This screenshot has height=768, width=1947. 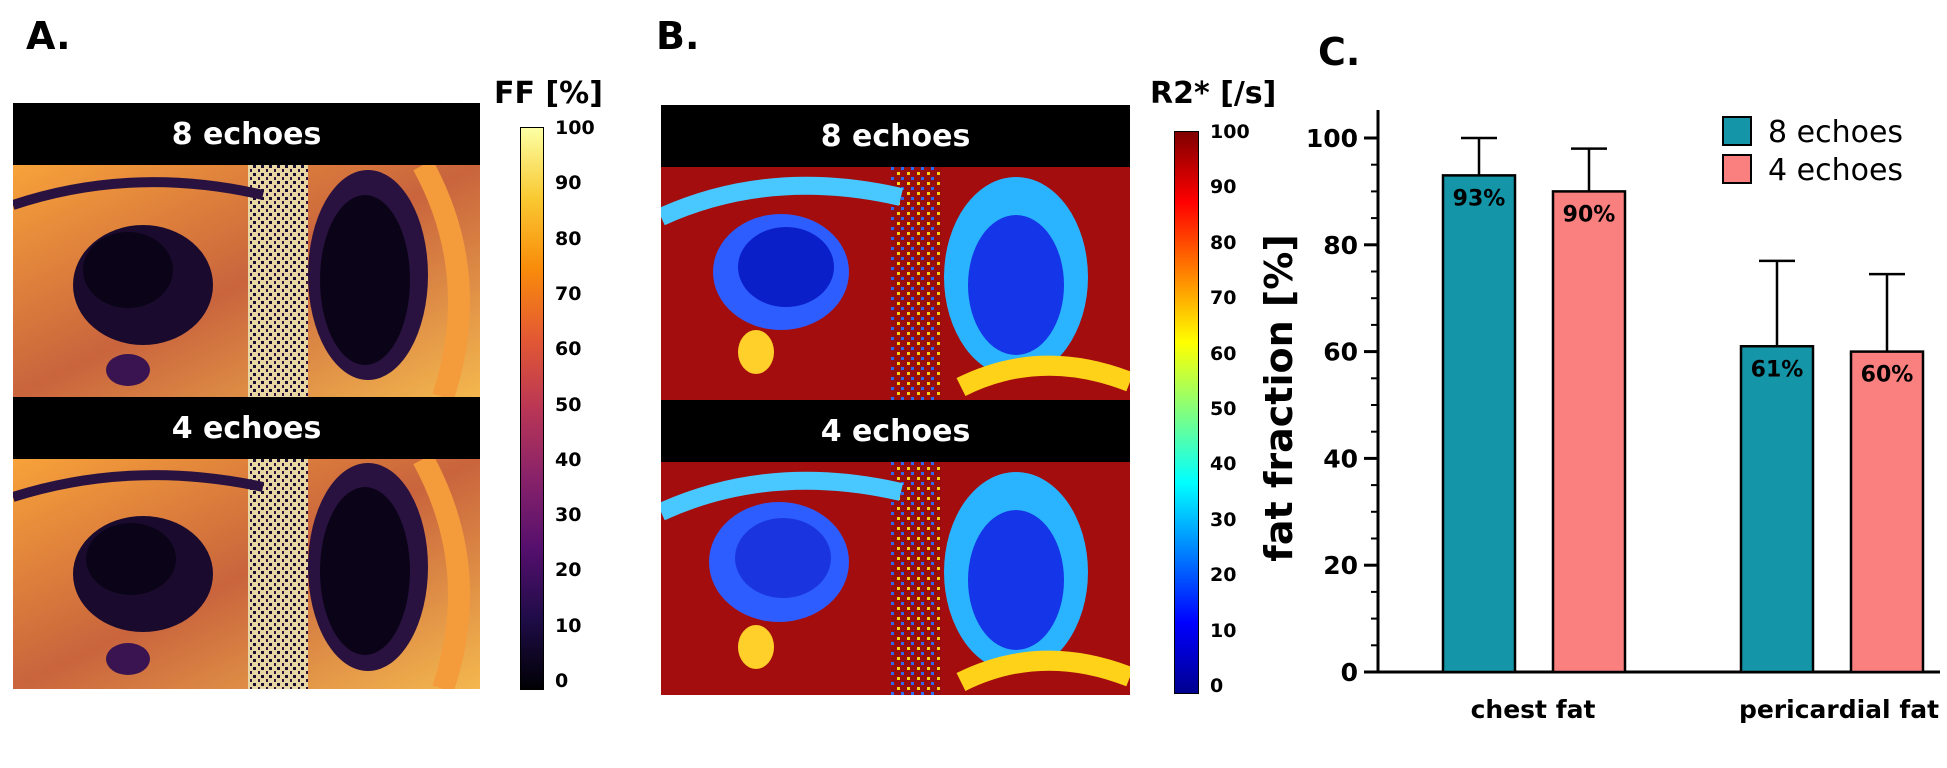 What do you see at coordinates (678, 36) in the screenshot?
I see `panel-b-letter: B.` at bounding box center [678, 36].